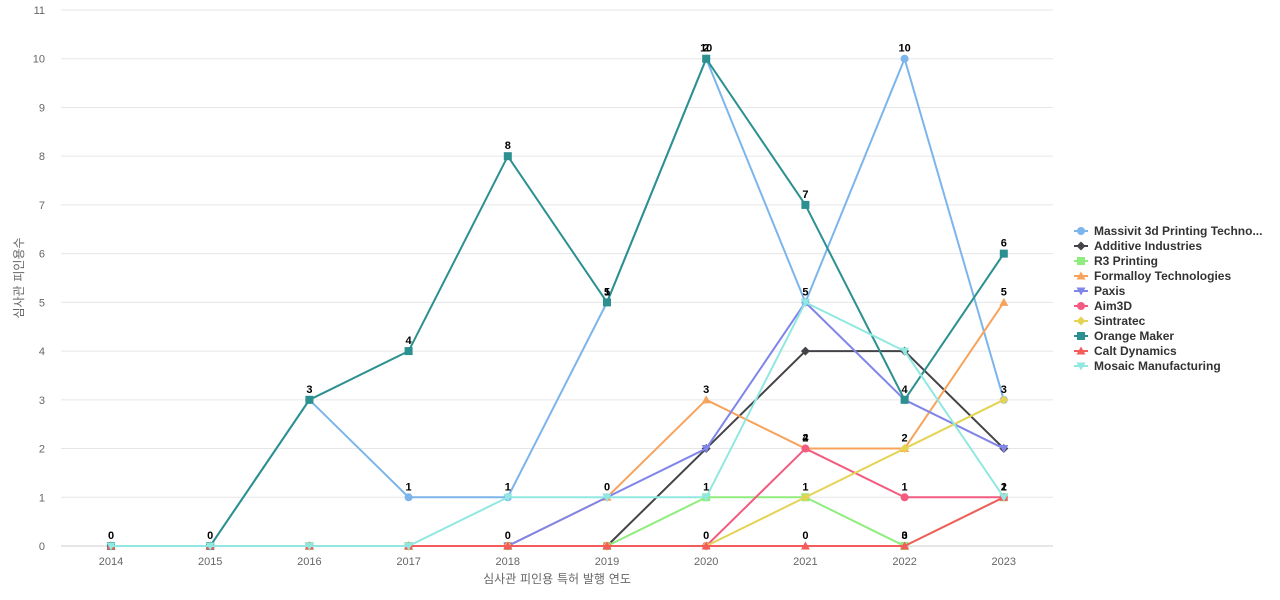 The height and width of the screenshot is (600, 1280). I want to click on y-tick-label: 9, so click(42, 108).